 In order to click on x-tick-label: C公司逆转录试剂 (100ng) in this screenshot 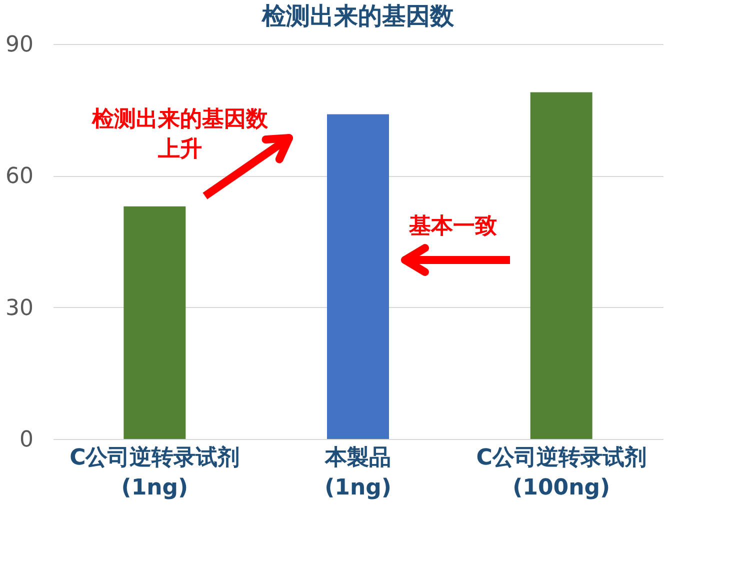, I will do `click(561, 472)`.